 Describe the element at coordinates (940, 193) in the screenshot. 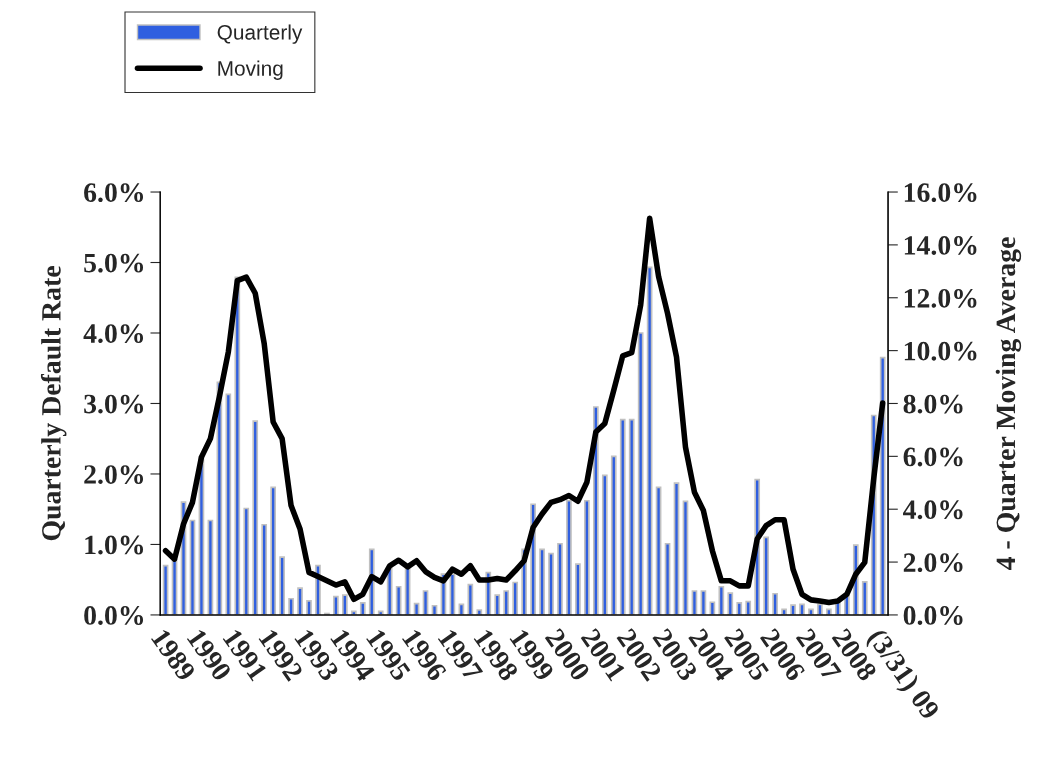

I see `y2-tick-label: 16.0%` at that location.